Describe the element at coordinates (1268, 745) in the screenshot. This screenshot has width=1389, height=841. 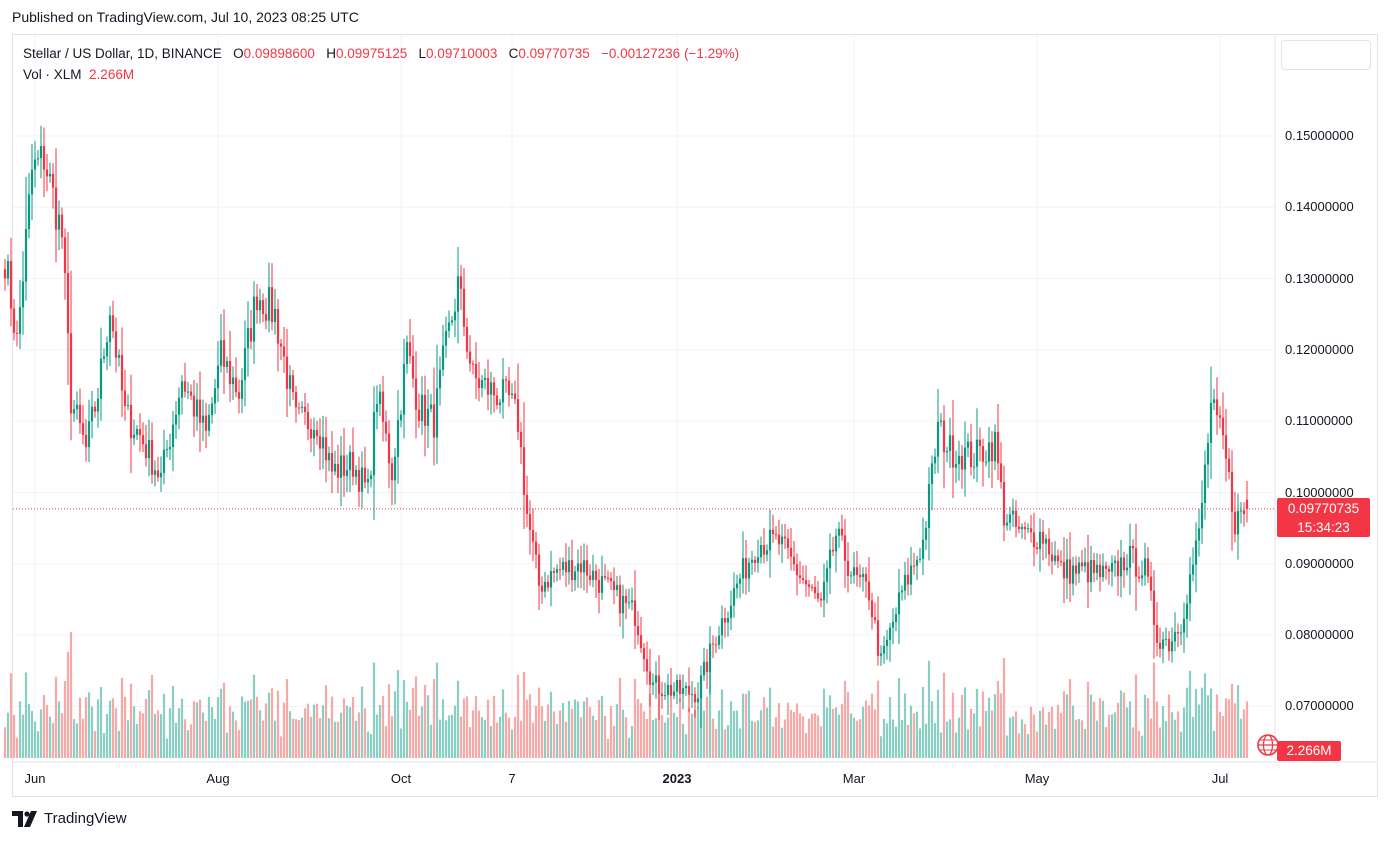
I see `globe-icon` at that location.